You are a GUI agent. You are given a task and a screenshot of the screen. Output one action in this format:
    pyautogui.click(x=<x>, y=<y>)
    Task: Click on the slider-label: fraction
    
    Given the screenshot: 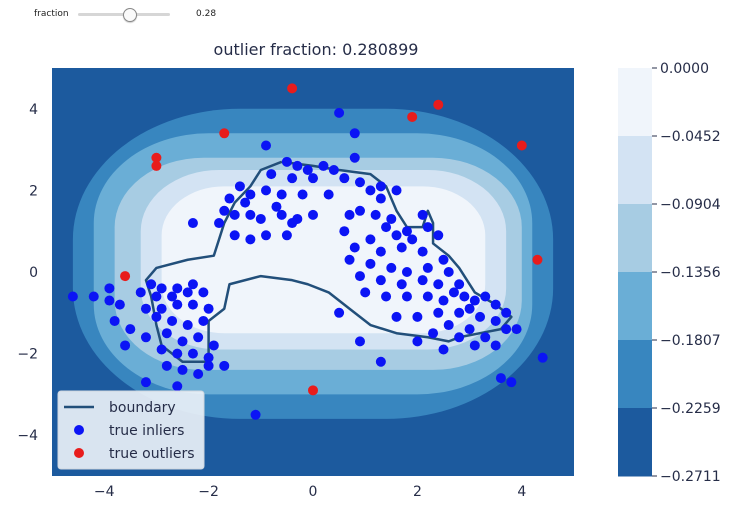 What is the action you would take?
    pyautogui.click(x=51, y=14)
    